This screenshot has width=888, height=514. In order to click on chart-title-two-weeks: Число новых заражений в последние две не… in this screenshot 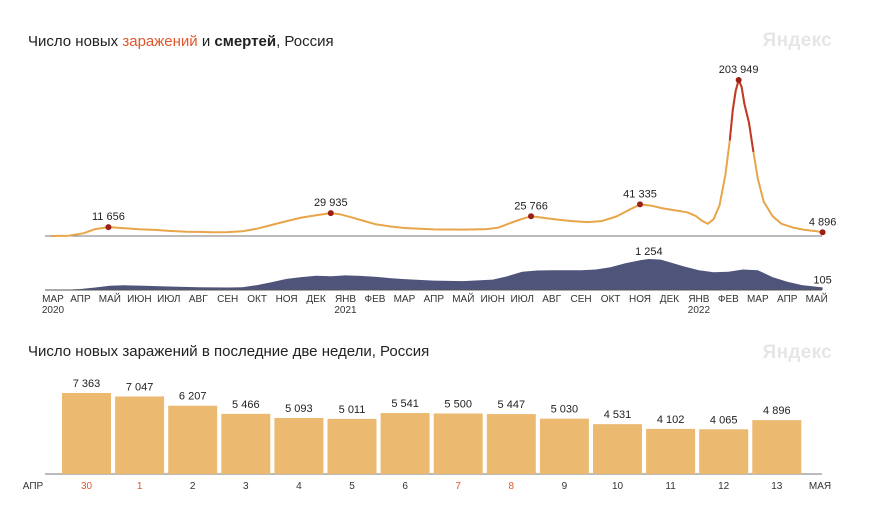, I will do `click(229, 351)`.